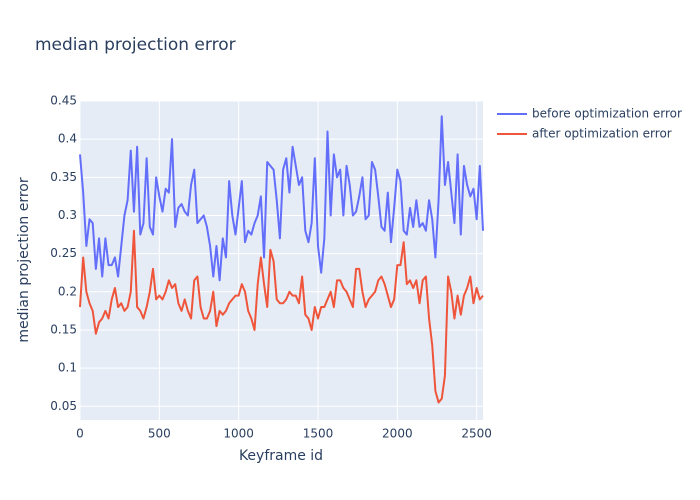 Image resolution: width=700 pixels, height=500 pixels. What do you see at coordinates (607, 114) in the screenshot?
I see `legend-label: before optimization error` at bounding box center [607, 114].